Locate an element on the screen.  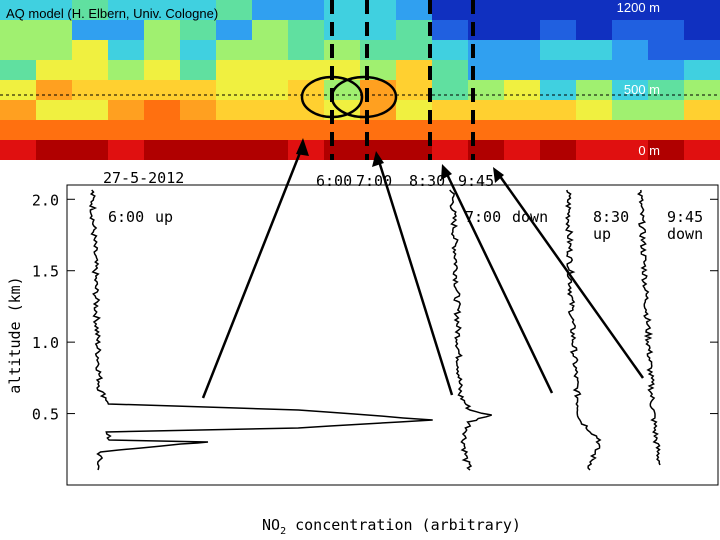
y-tick-label: 0.5 is located at coordinates (45, 415).